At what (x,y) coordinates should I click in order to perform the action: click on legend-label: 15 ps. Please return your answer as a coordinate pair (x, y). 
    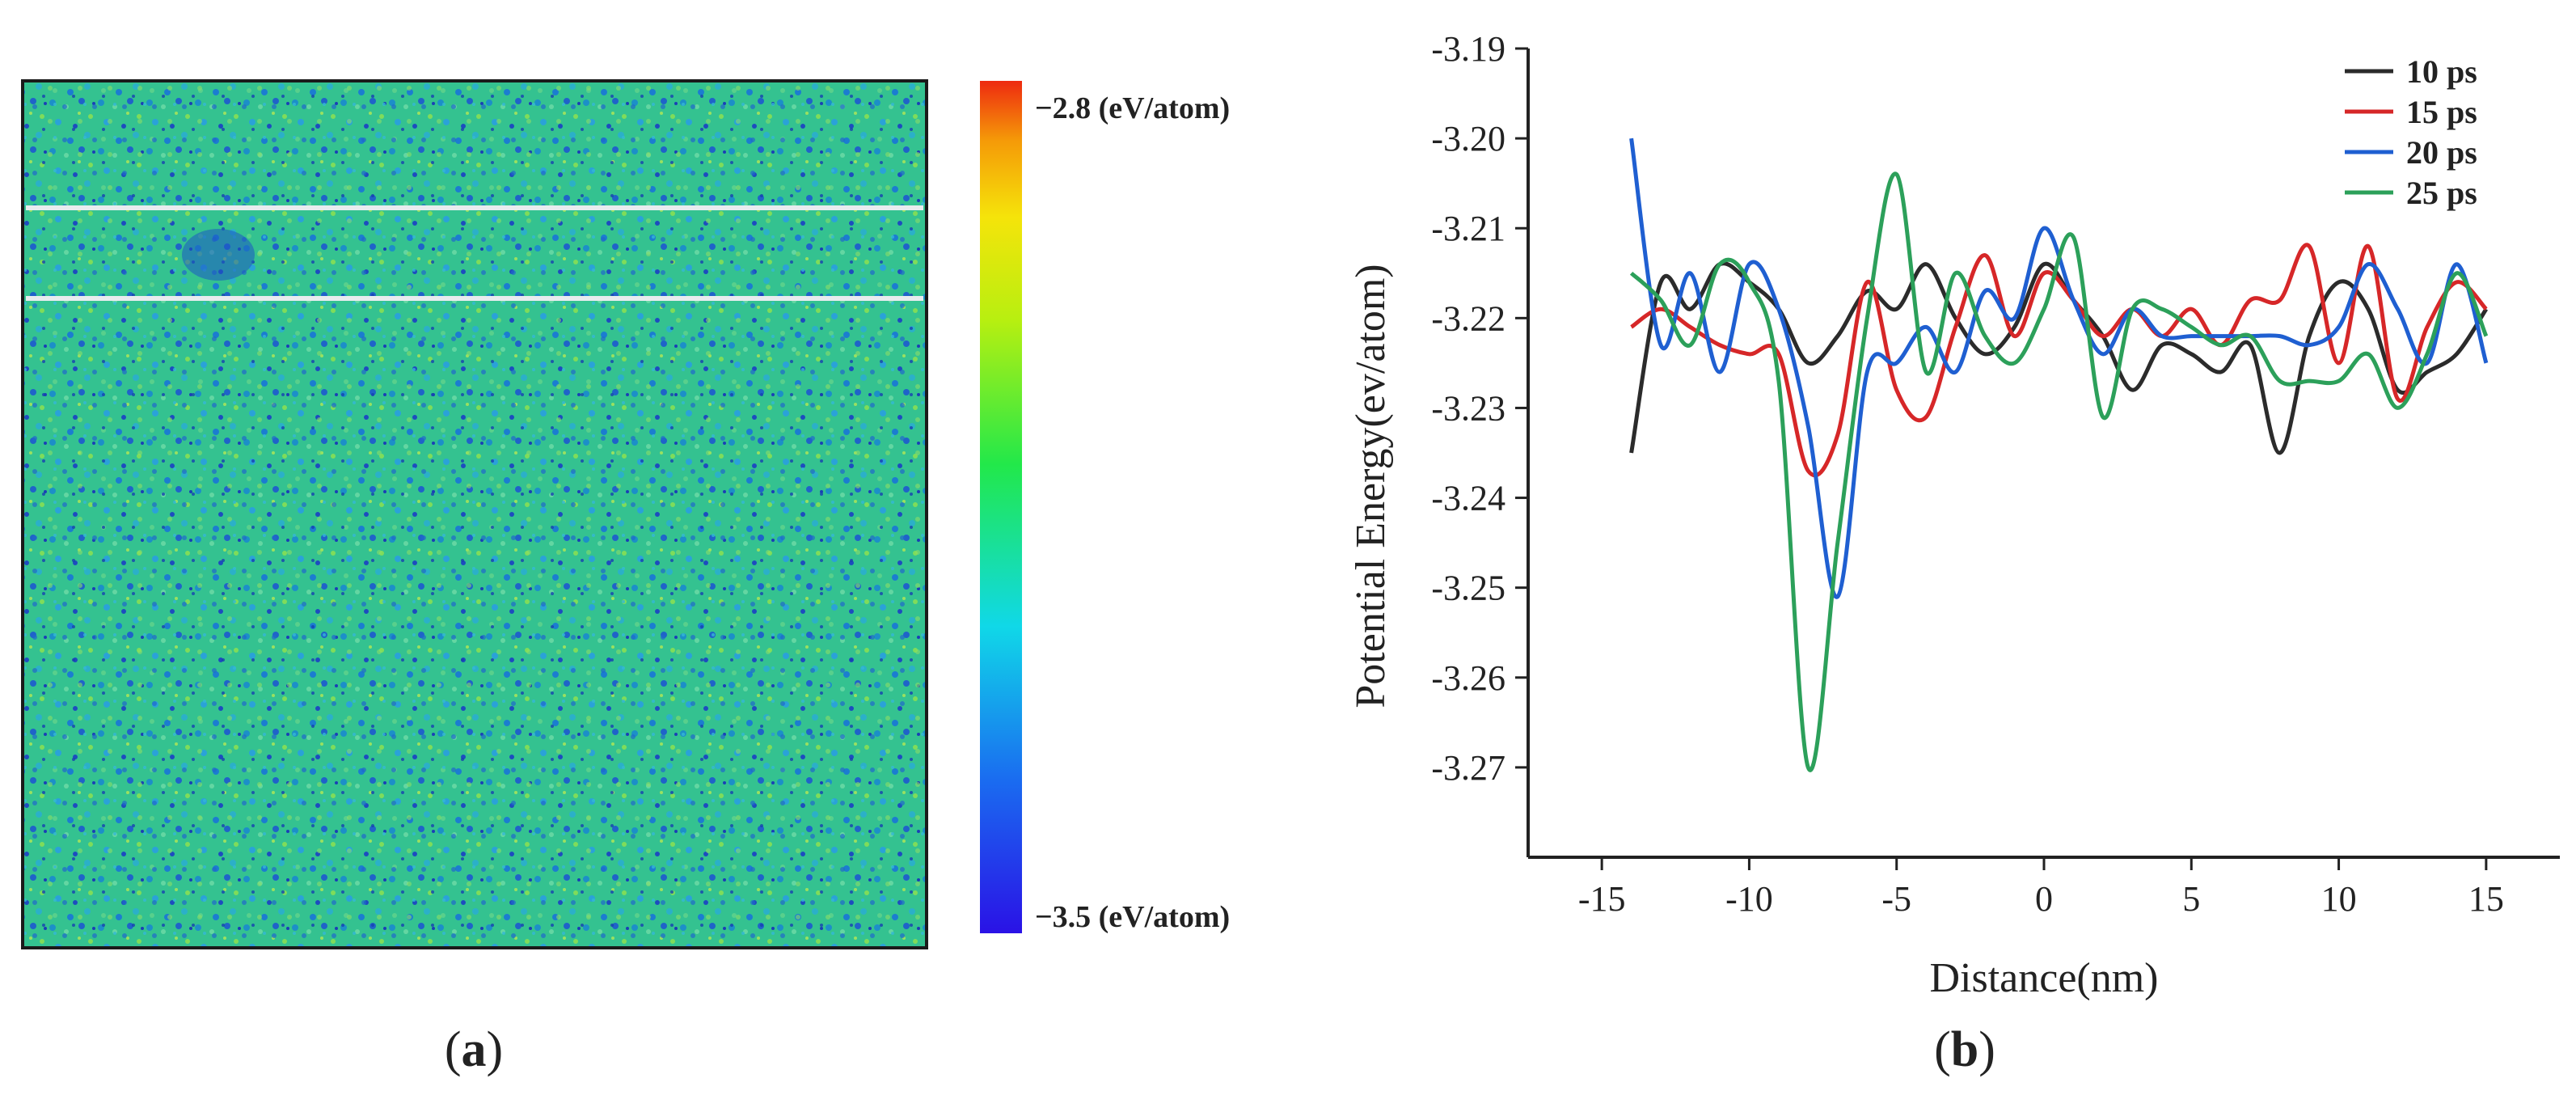
    Looking at the image, I should click on (2441, 112).